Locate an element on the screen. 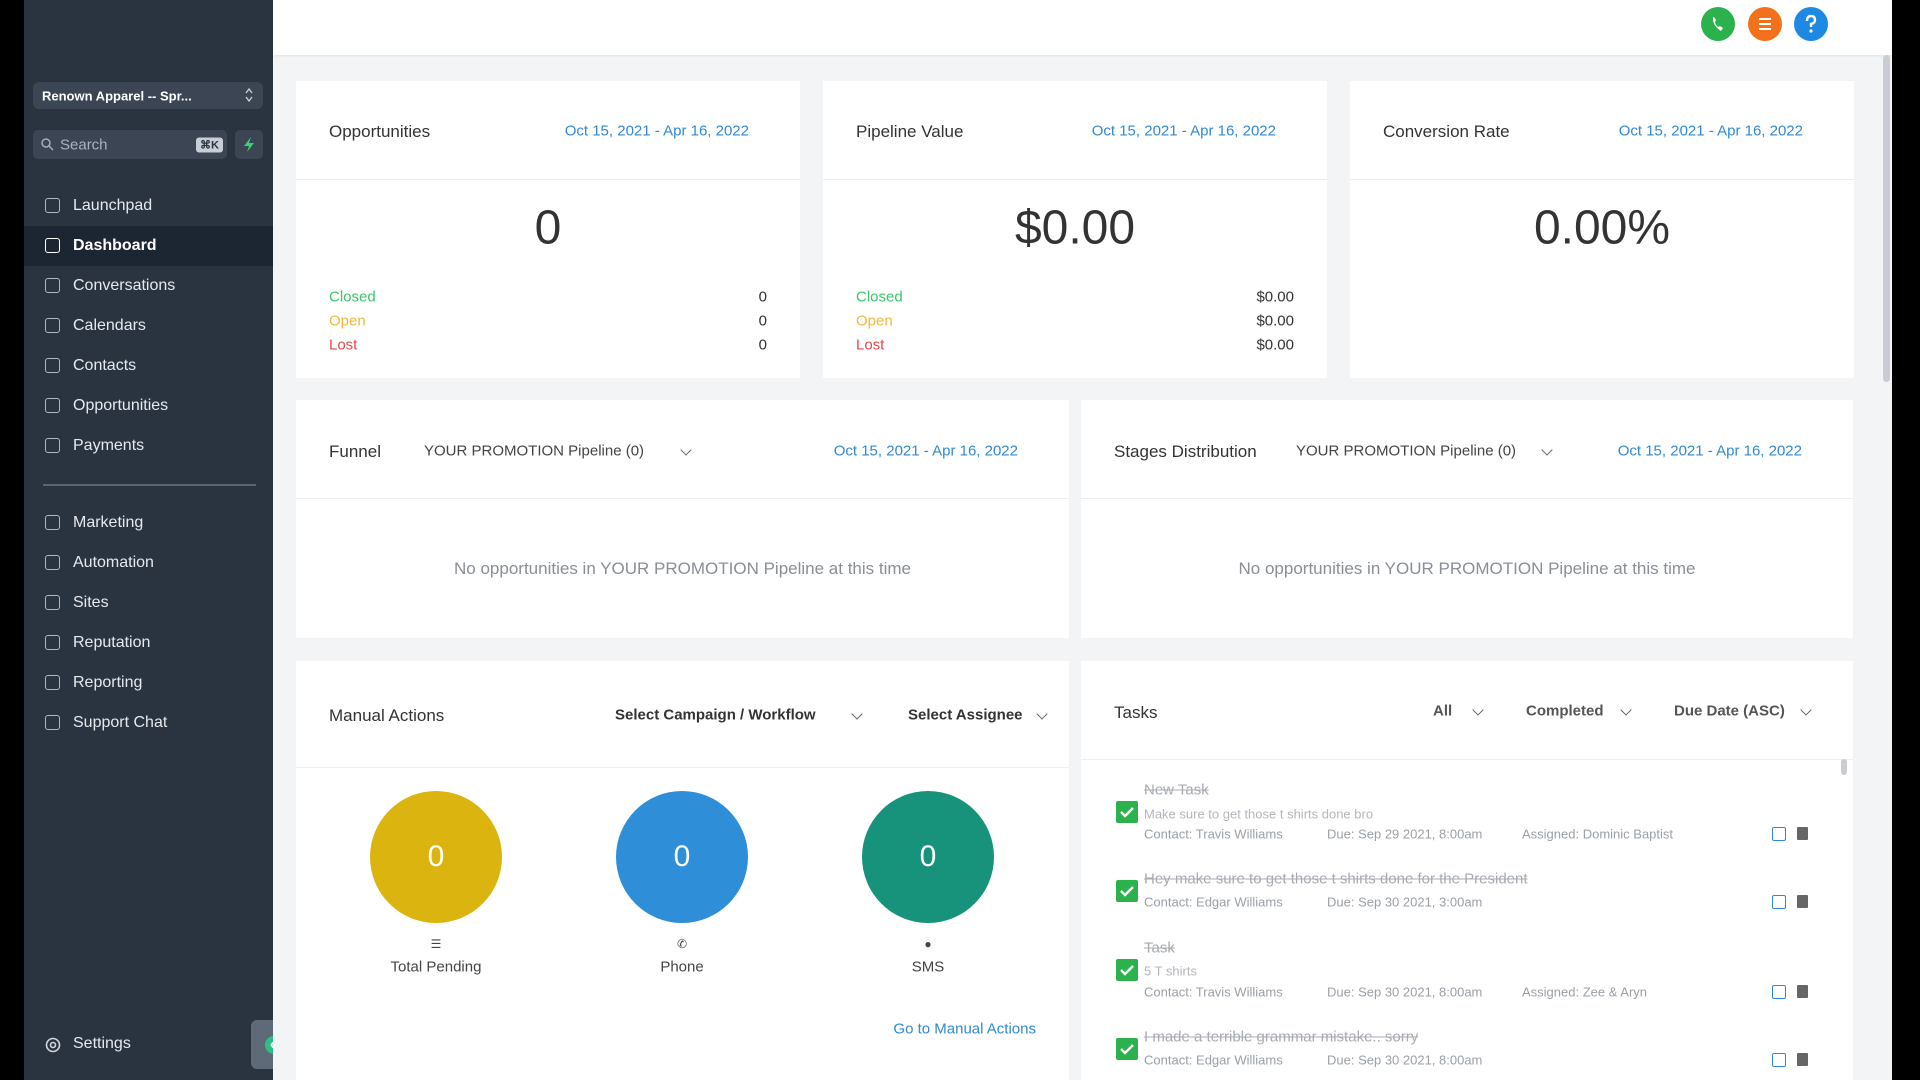 The width and height of the screenshot is (1920, 1080). nav-item: Sites is located at coordinates (91, 602).